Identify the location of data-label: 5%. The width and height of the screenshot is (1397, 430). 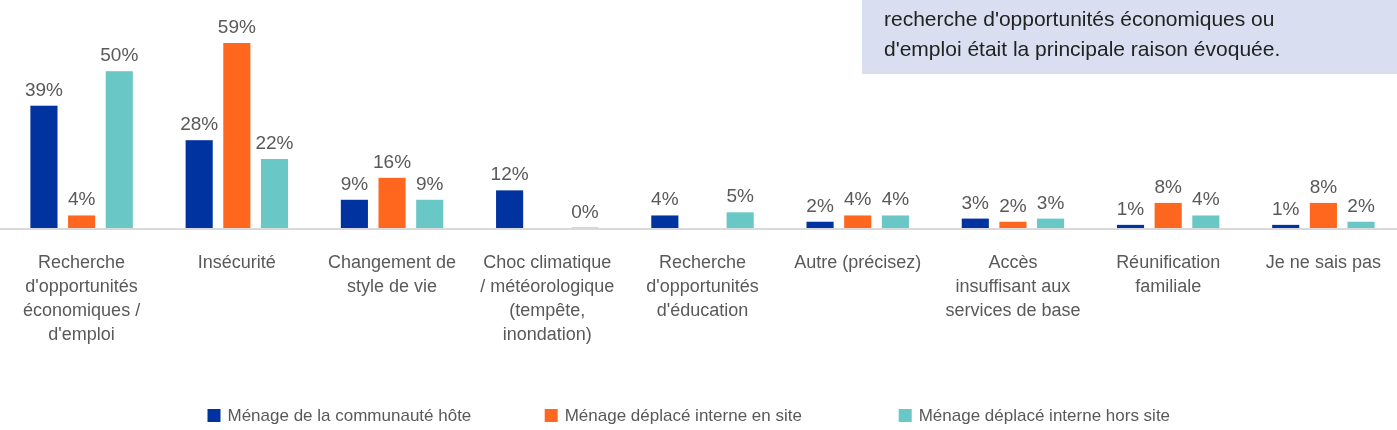
(740, 196).